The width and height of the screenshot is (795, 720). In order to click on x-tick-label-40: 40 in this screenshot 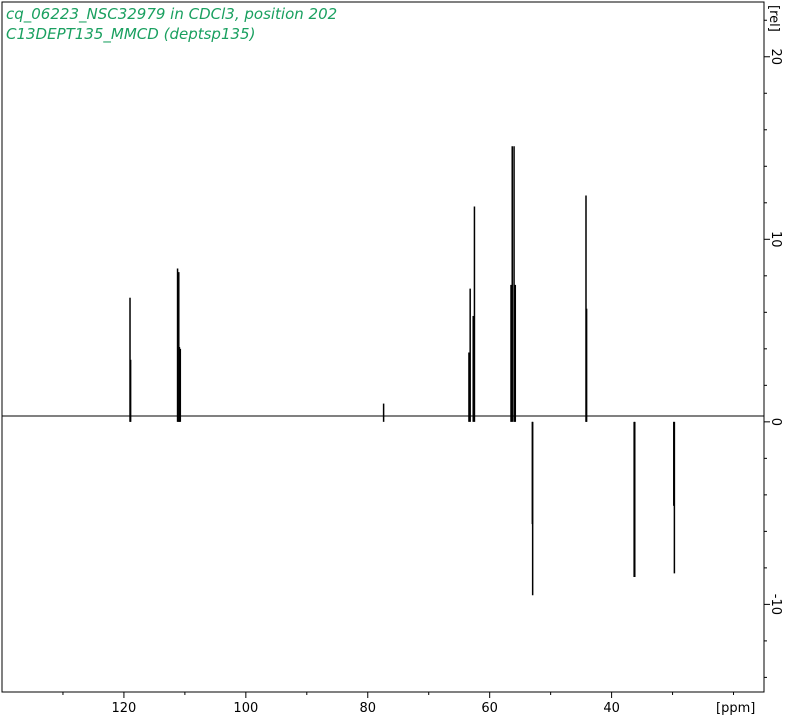, I will do `click(611, 708)`.